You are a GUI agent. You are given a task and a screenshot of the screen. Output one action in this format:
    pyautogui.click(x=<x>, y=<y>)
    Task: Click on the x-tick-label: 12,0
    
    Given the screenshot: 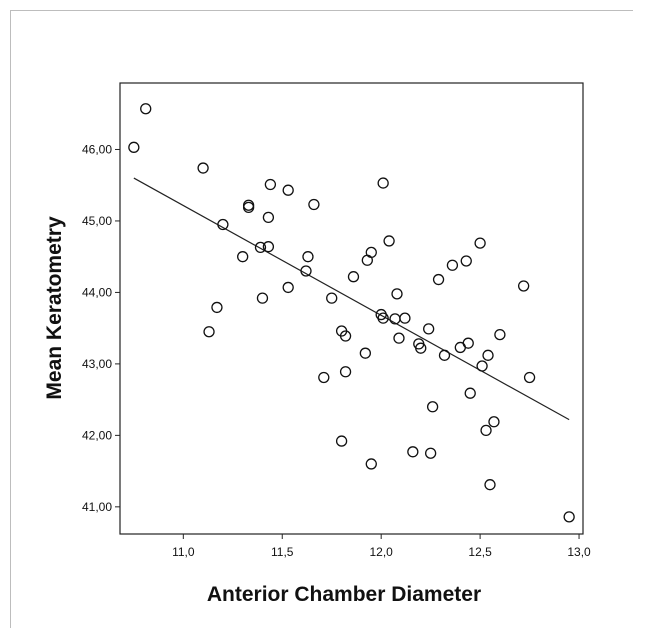 What is the action you would take?
    pyautogui.click(x=381, y=552)
    